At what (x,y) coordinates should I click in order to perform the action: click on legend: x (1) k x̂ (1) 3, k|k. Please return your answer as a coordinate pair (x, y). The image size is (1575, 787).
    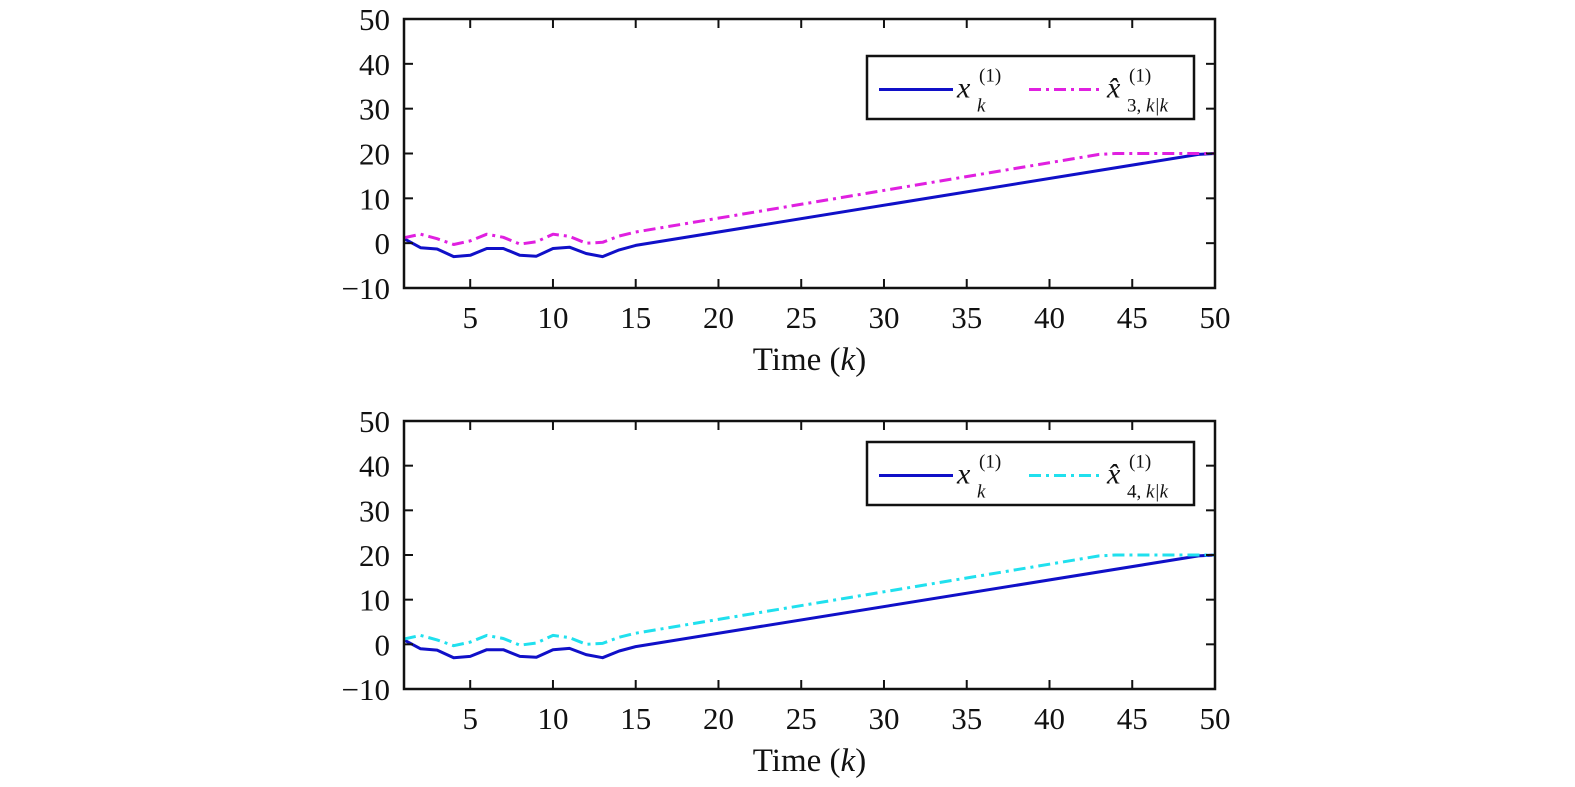
    Looking at the image, I should click on (1030, 87).